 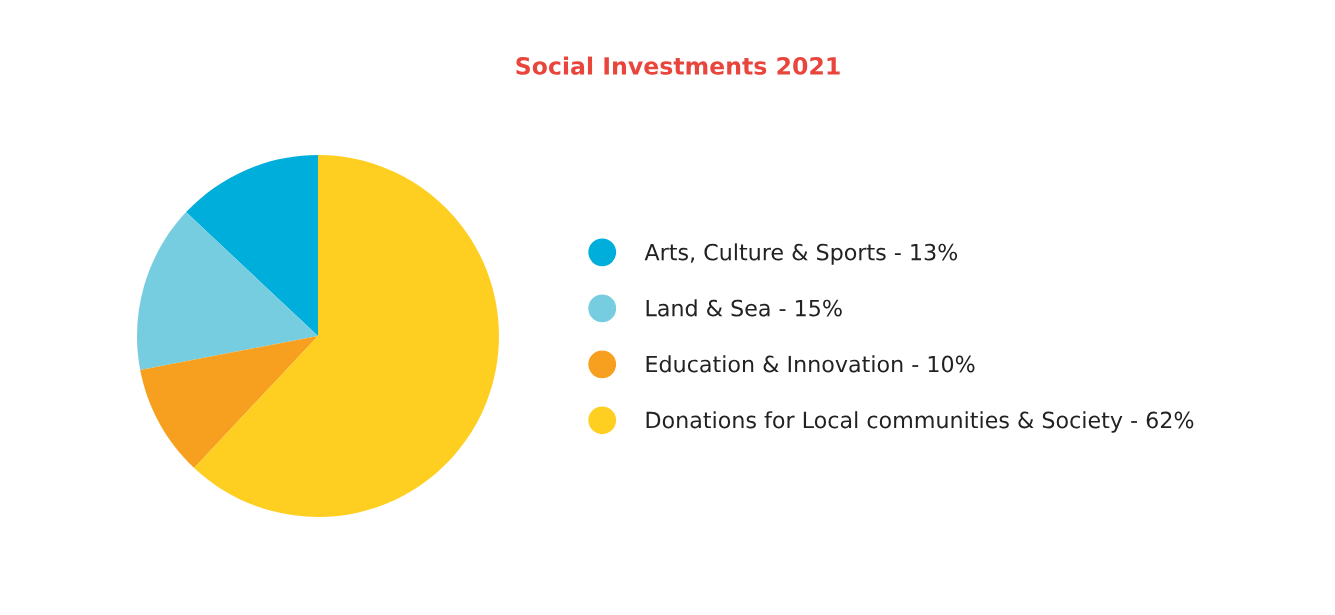 I want to click on legend-label: Donations for Local communities & Society - 62%, so click(x=920, y=422).